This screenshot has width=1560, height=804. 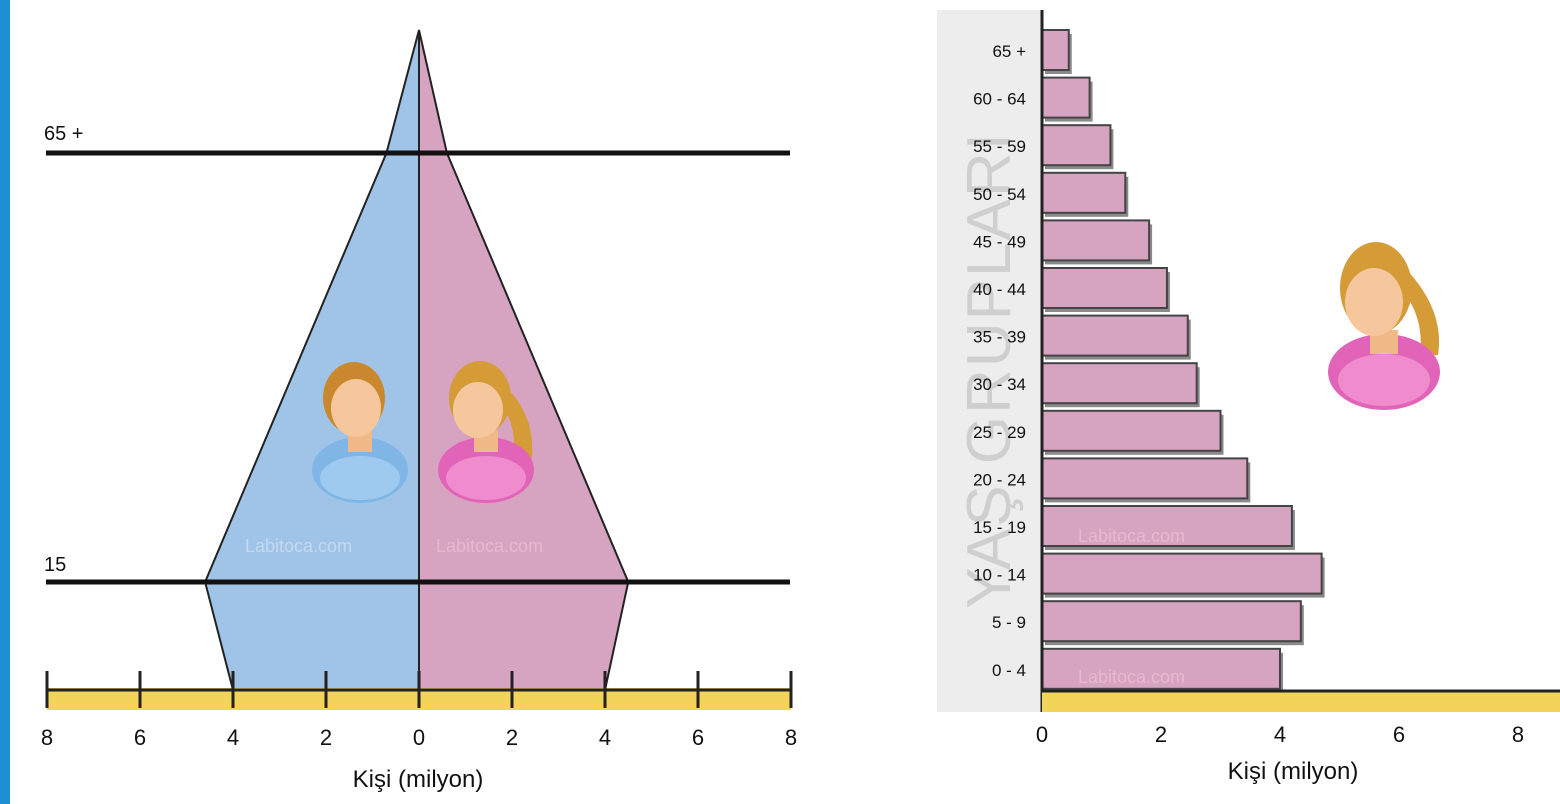 I want to click on x-axis-band-right, so click(x=1301, y=701).